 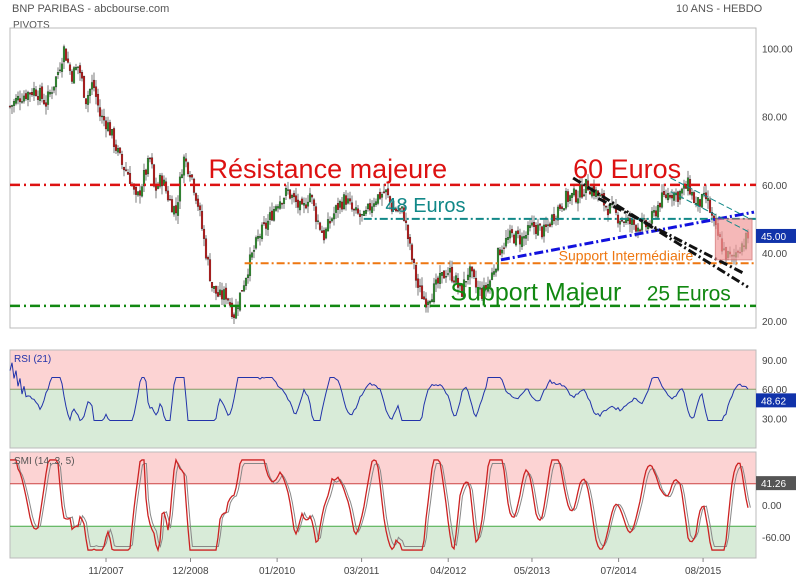 I want to click on price-ytick-20: 20.00, so click(x=774, y=322).